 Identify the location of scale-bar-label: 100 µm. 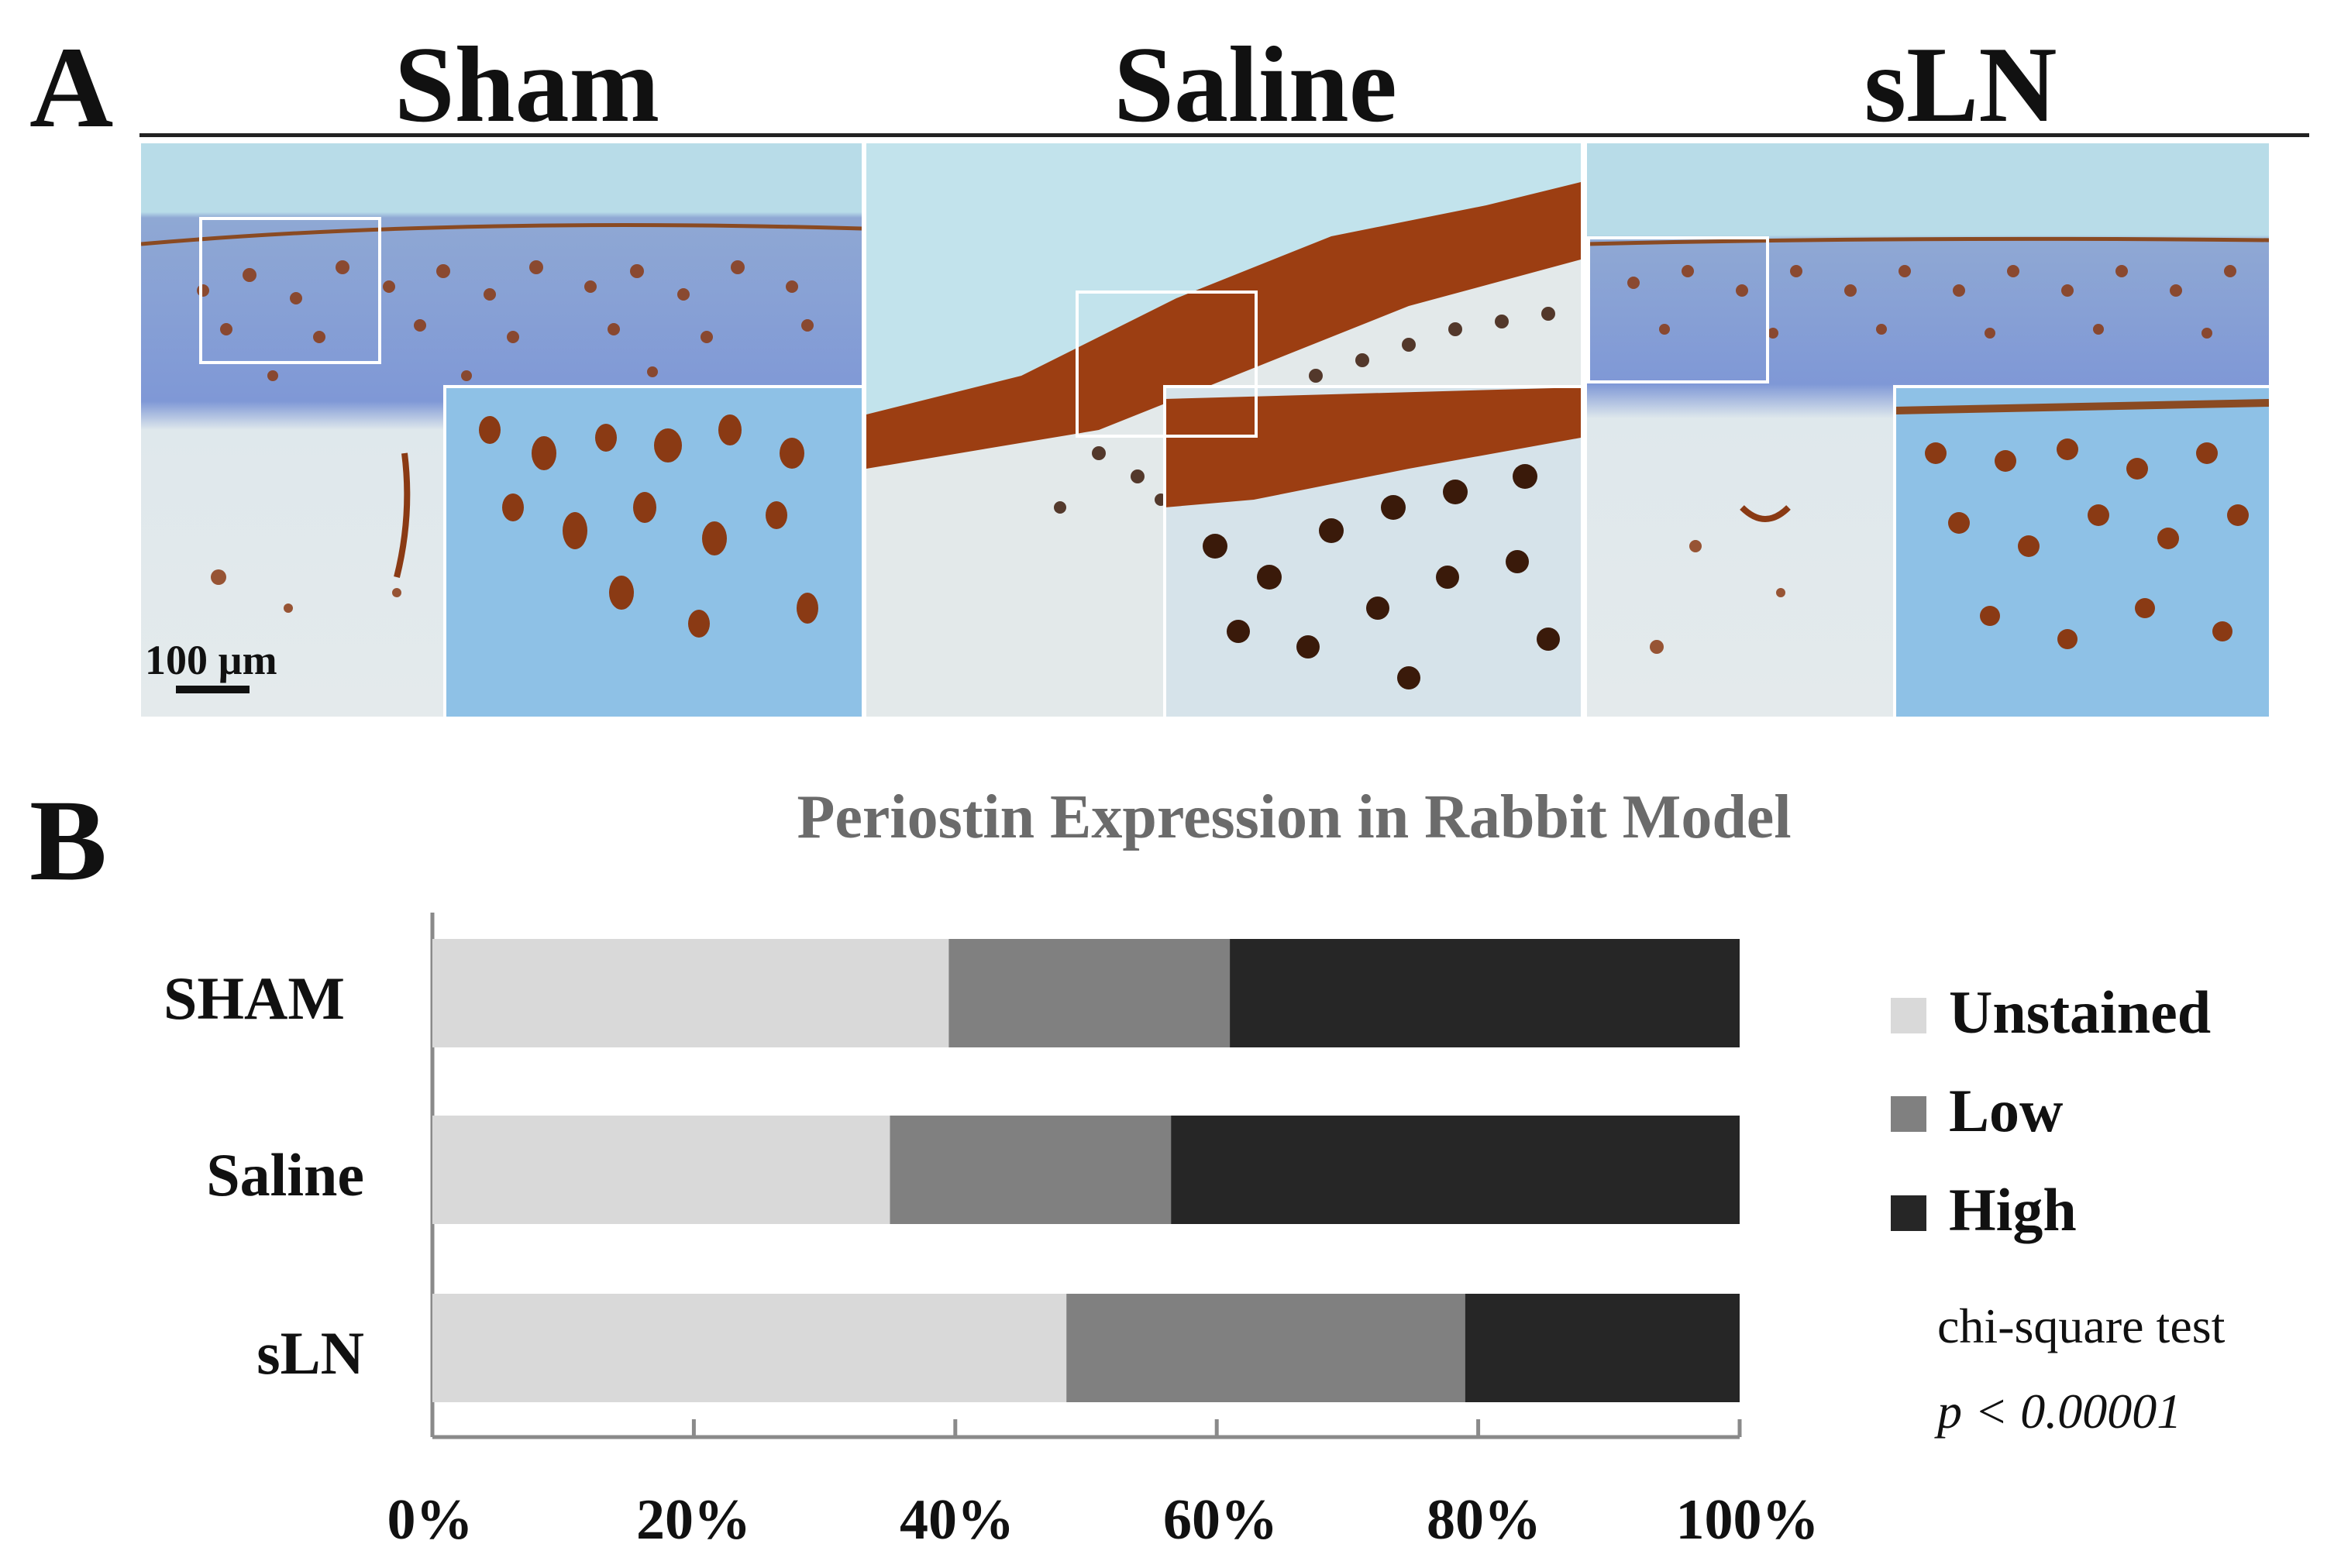
(211, 660).